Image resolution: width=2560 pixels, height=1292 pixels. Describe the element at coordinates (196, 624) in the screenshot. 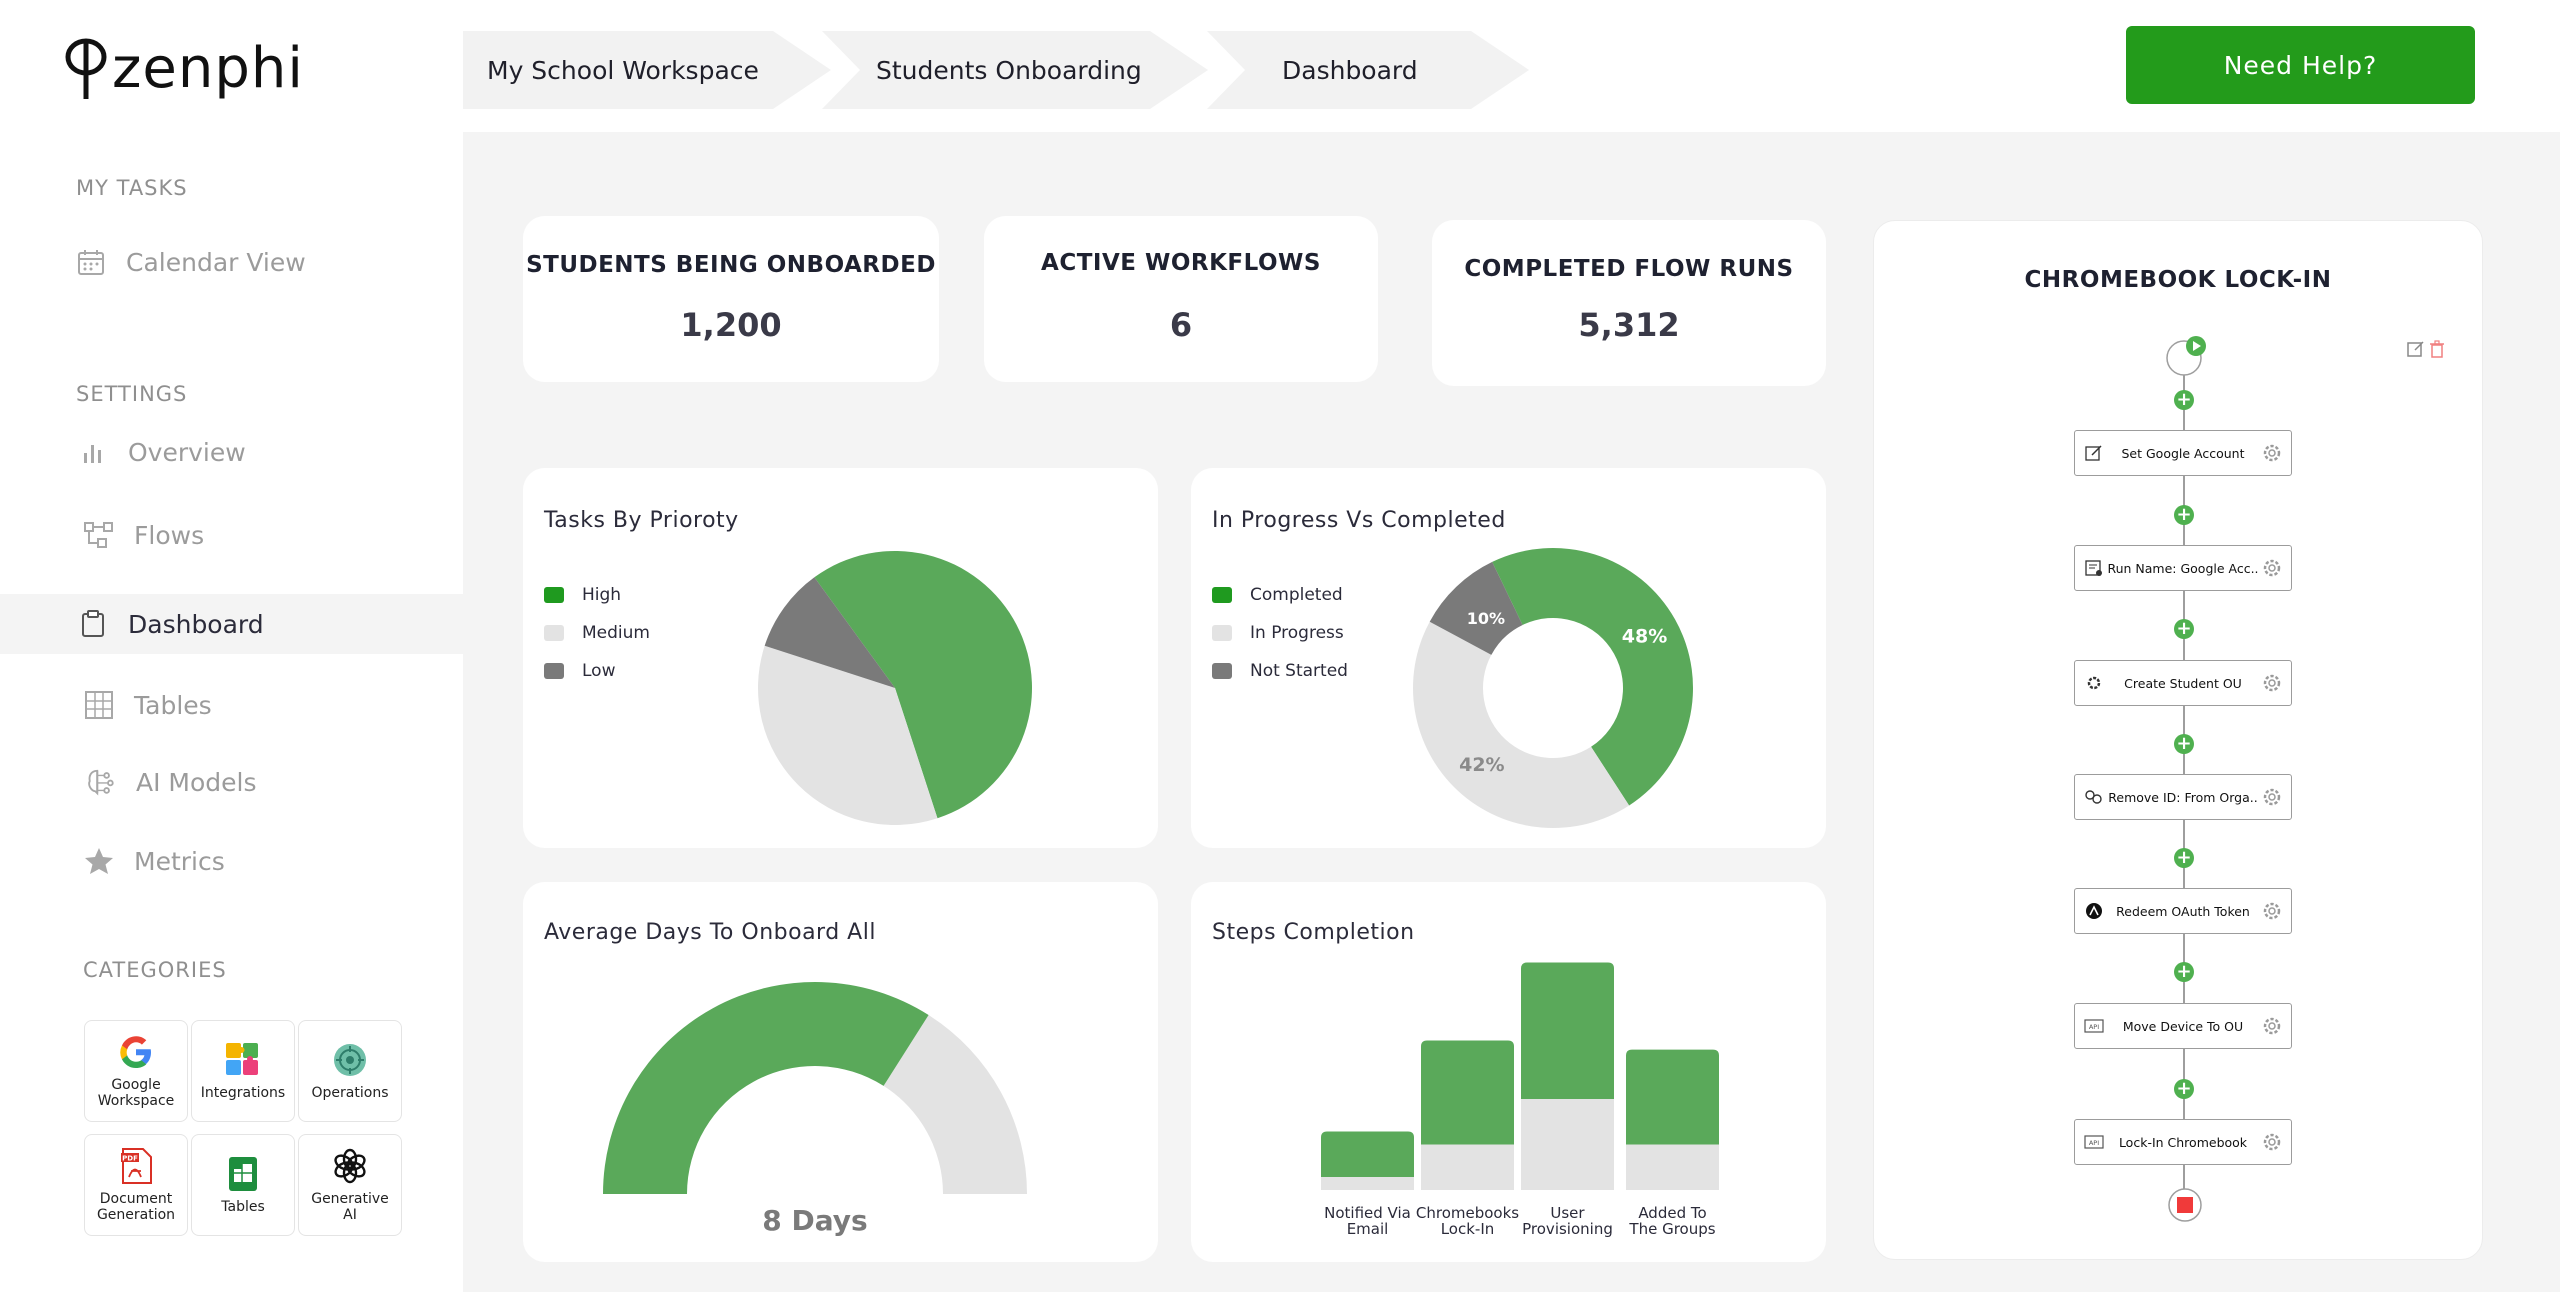

I see `sidebar-item-label: Dashboard` at that location.